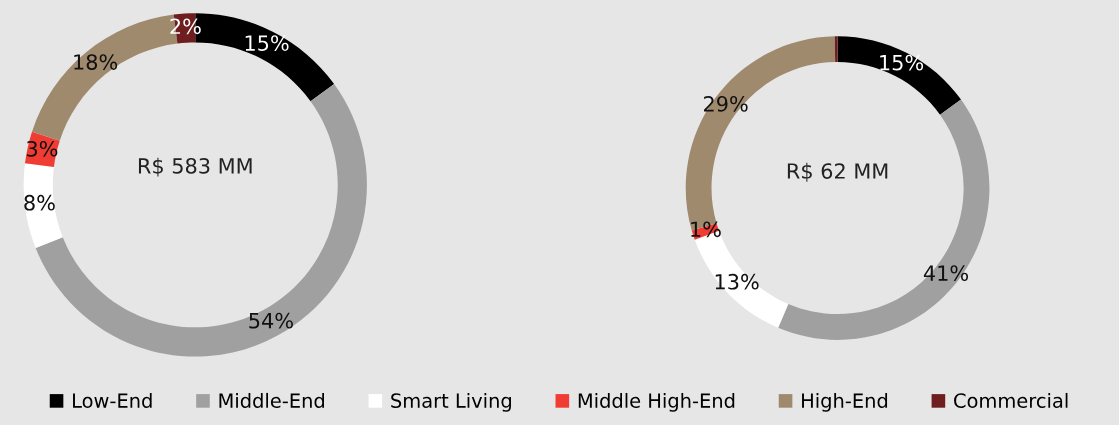 The image size is (1119, 425). Describe the element at coordinates (1011, 400) in the screenshot. I see `legend-label: Commercial` at that location.